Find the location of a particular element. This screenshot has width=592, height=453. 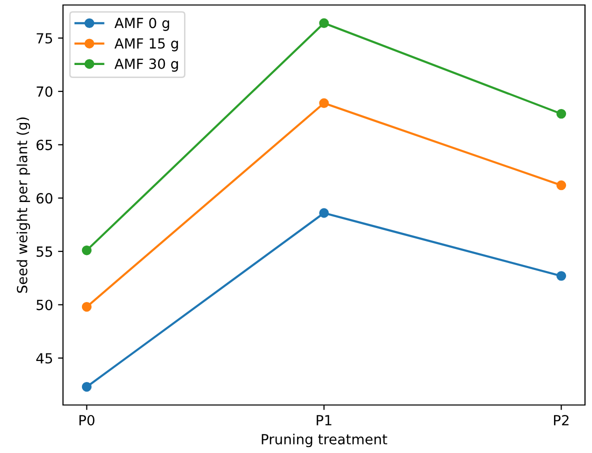

legend-label: AMF 15 g is located at coordinates (146, 45).